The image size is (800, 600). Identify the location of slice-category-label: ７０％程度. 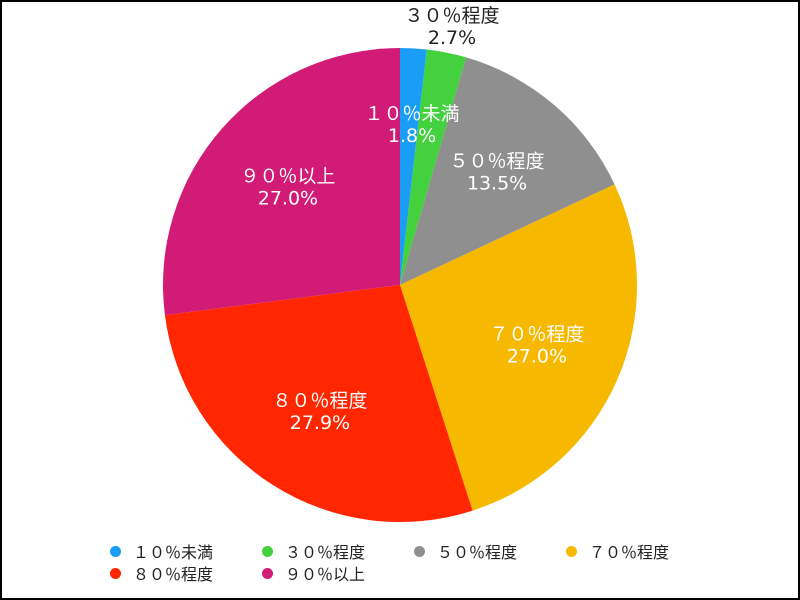
(536, 335).